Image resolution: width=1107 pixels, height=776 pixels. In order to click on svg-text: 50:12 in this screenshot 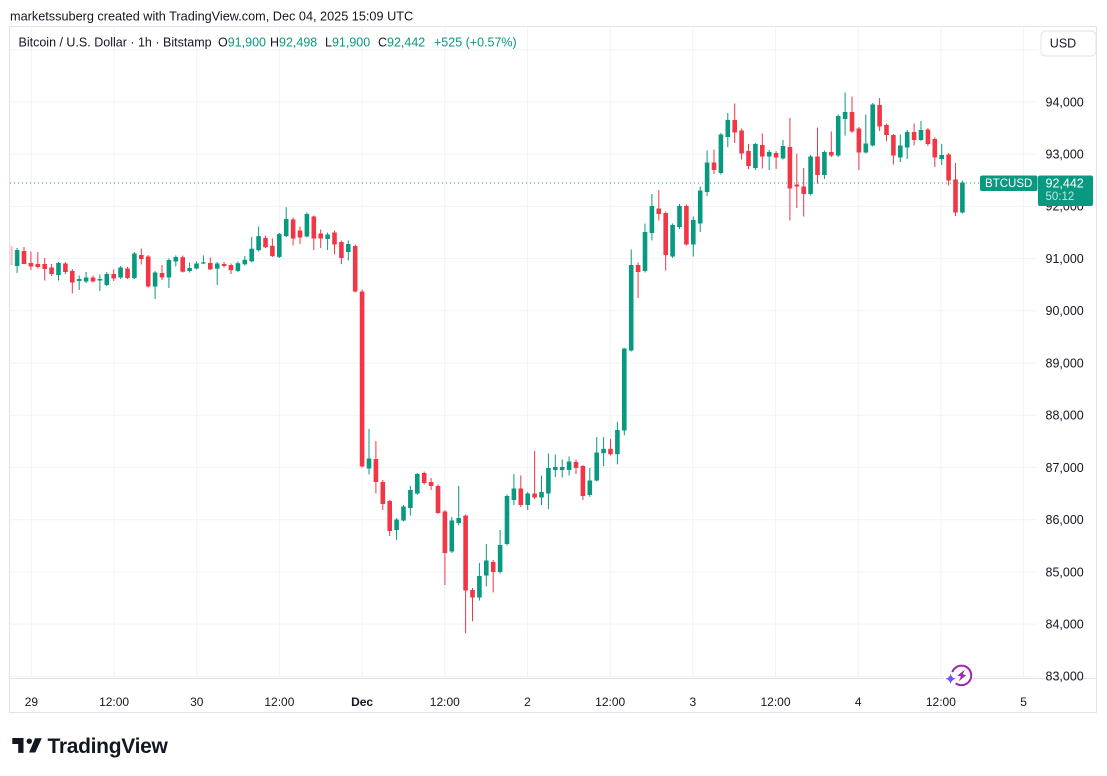, I will do `click(1060, 197)`.